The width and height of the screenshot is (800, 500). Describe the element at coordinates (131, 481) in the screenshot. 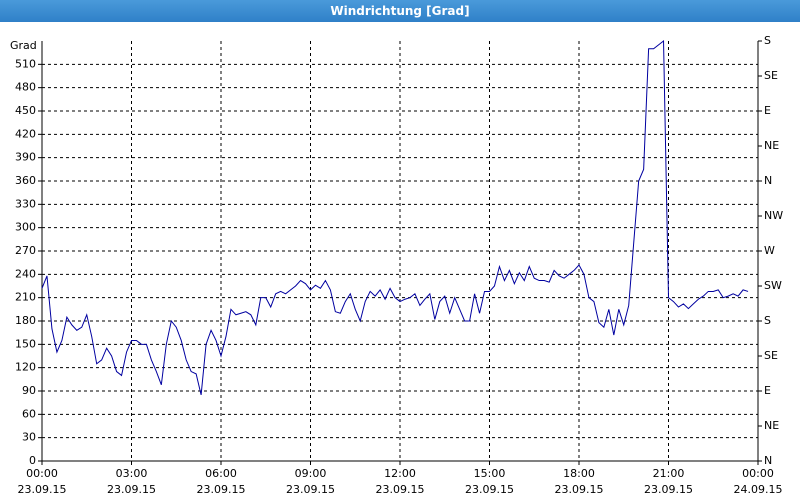

I see `x-tick-label: 03:00 23.09.15` at that location.